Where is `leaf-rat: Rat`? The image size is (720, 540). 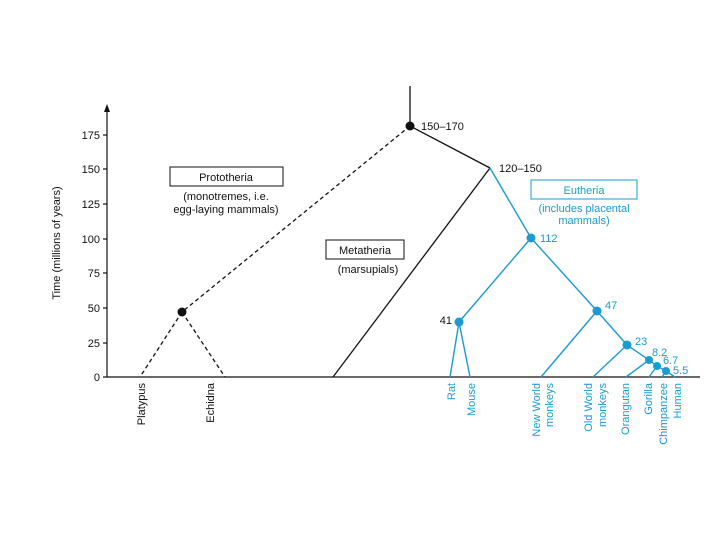 leaf-rat: Rat is located at coordinates (452, 391).